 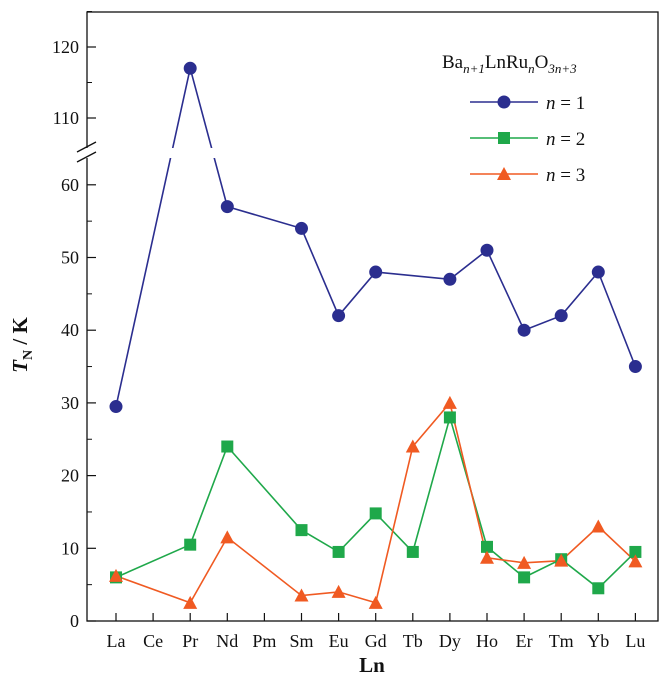 What do you see at coordinates (20, 366) in the screenshot?
I see `y-axis-title-main: T` at bounding box center [20, 366].